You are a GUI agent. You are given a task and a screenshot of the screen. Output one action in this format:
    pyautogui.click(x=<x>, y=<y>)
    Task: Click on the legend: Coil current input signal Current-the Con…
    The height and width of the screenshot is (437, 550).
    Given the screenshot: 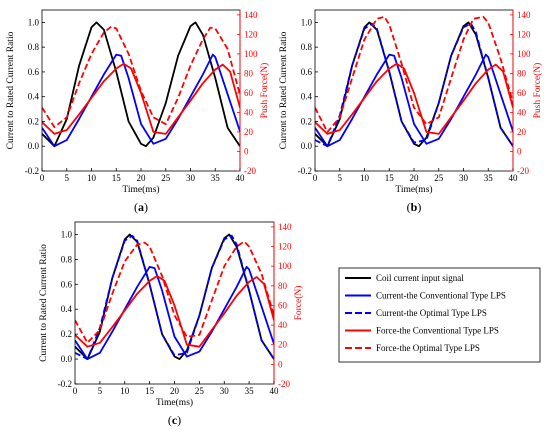 What is the action you would take?
    pyautogui.click(x=439, y=315)
    